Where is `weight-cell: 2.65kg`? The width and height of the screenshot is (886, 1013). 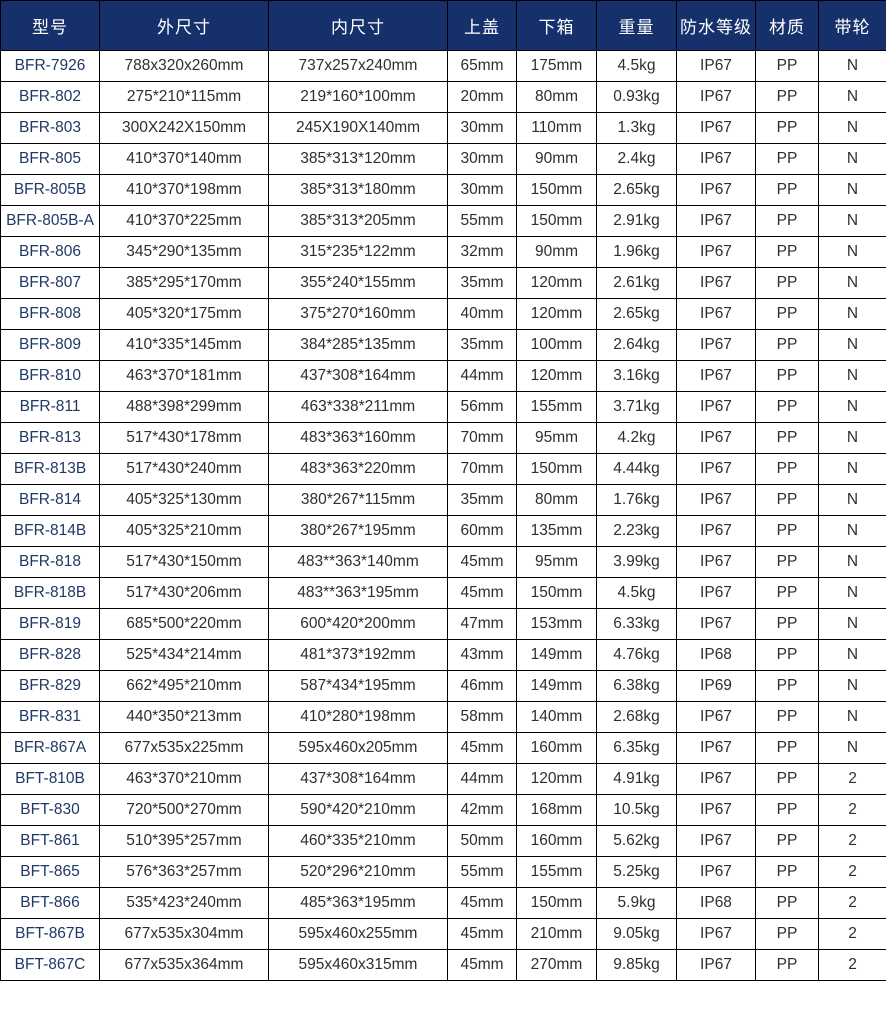
weight-cell: 2.65kg is located at coordinates (636, 314).